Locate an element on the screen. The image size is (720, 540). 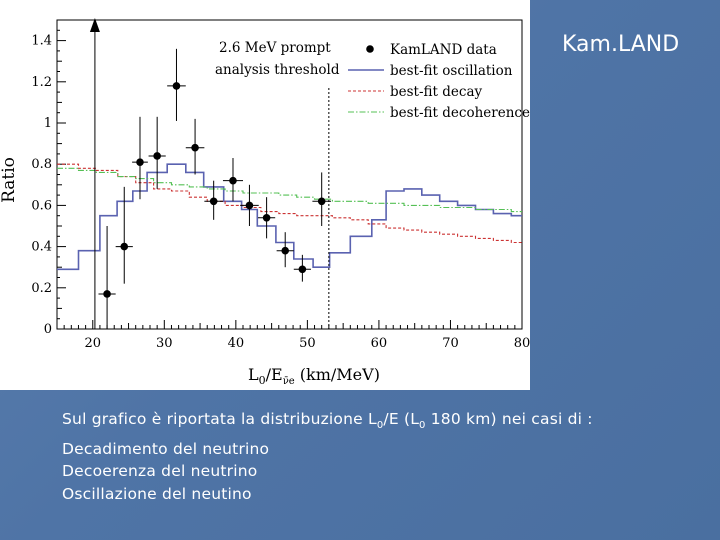
caption-line-1-mid: /E (L is located at coordinates (401, 419).